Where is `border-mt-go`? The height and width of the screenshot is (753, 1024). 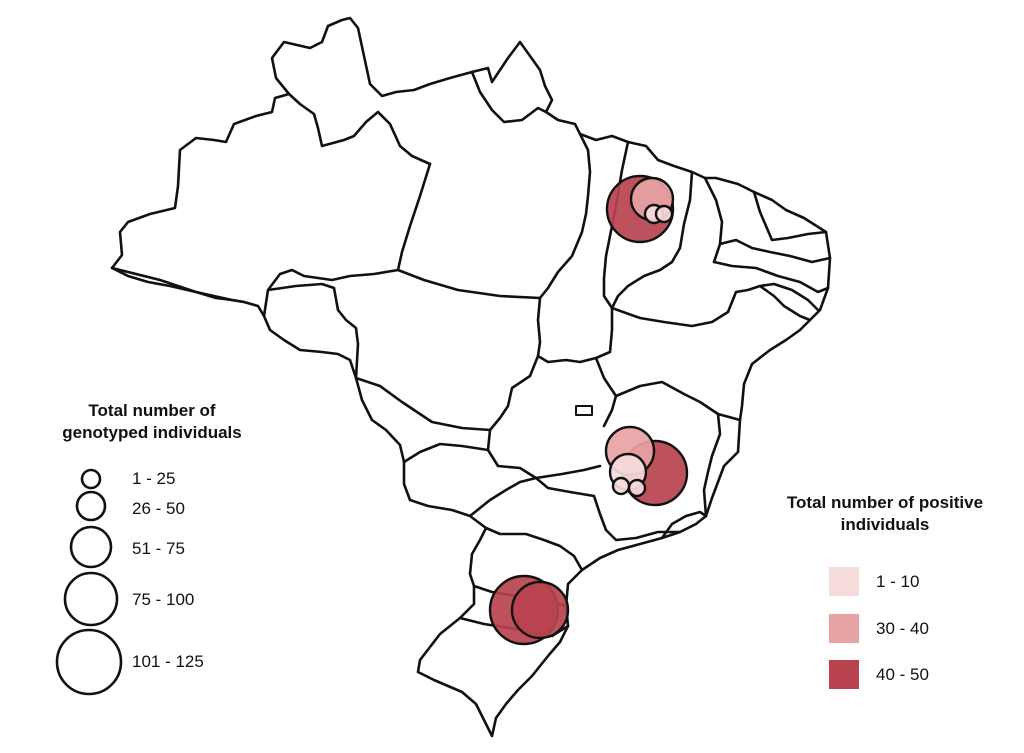 border-mt-go is located at coordinates (423, 404).